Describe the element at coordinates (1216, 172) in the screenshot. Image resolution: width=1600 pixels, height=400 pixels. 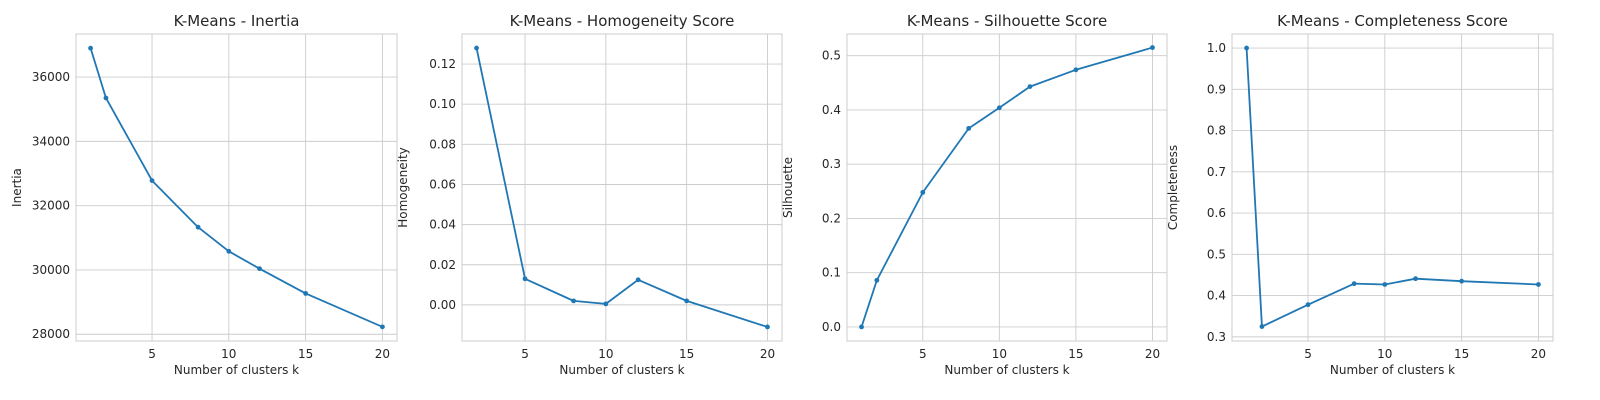
I see `y-tick-label: 0.7` at that location.